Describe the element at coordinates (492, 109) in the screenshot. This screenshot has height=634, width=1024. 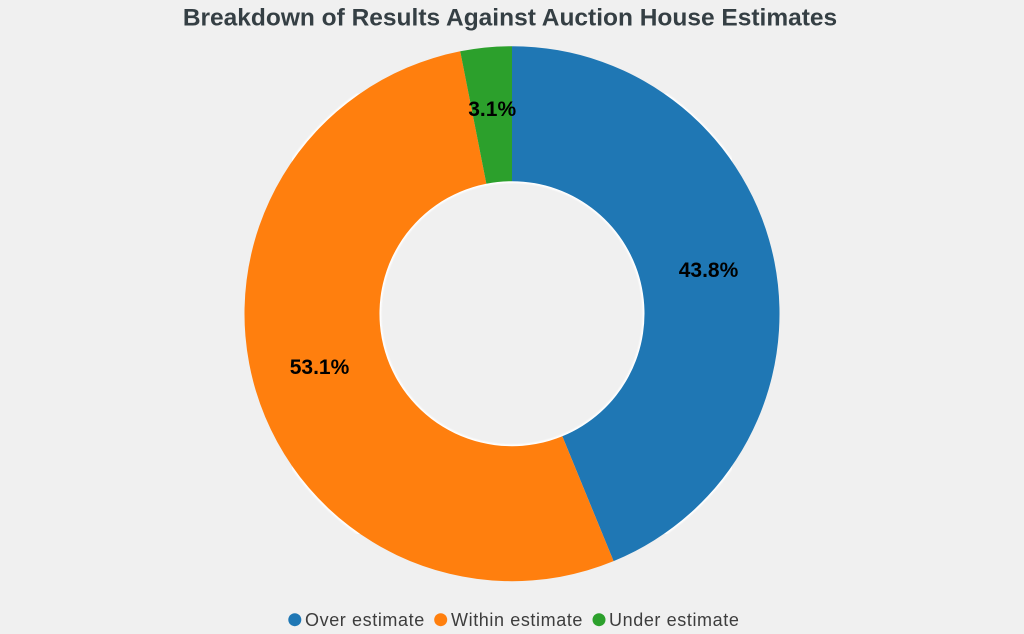
I see `svg-text: 3.1%` at that location.